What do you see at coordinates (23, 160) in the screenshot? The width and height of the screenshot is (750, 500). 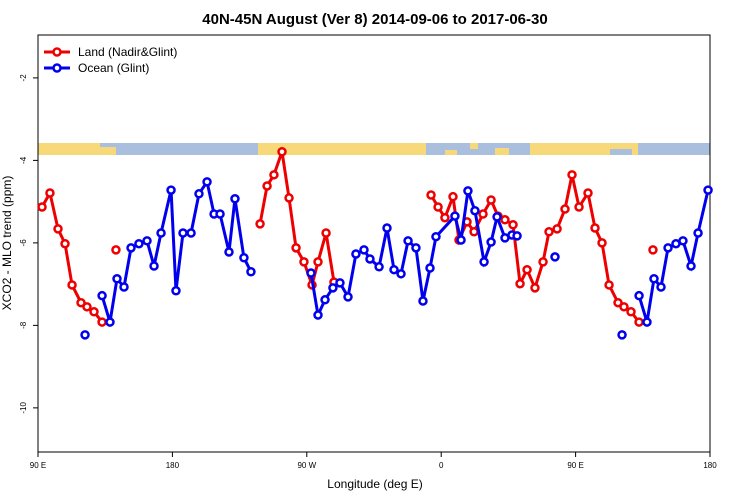 I see `y-tick-label: -4` at bounding box center [23, 160].